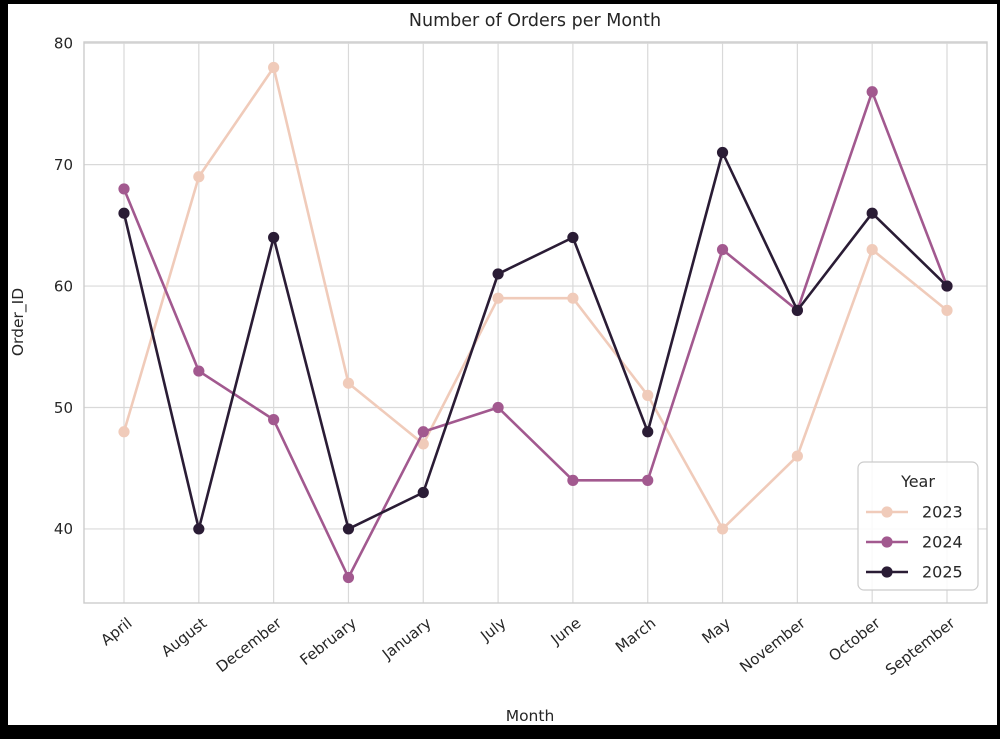 This screenshot has height=739, width=1000. I want to click on data-point-2025-May, so click(722, 152).